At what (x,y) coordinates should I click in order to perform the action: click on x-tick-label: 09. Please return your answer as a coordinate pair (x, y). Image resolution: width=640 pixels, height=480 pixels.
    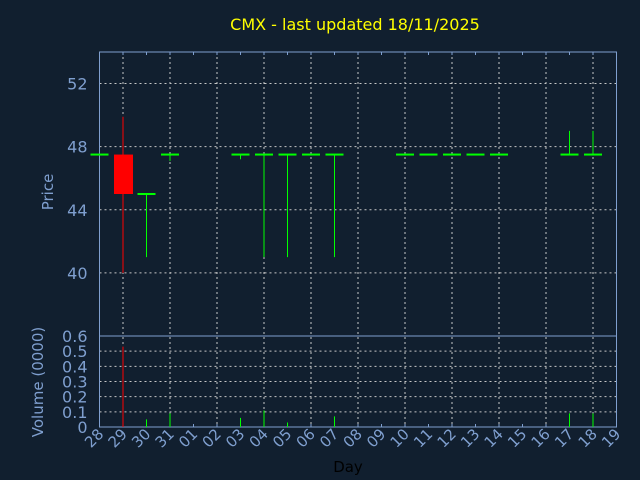
    Looking at the image, I should click on (376, 438).